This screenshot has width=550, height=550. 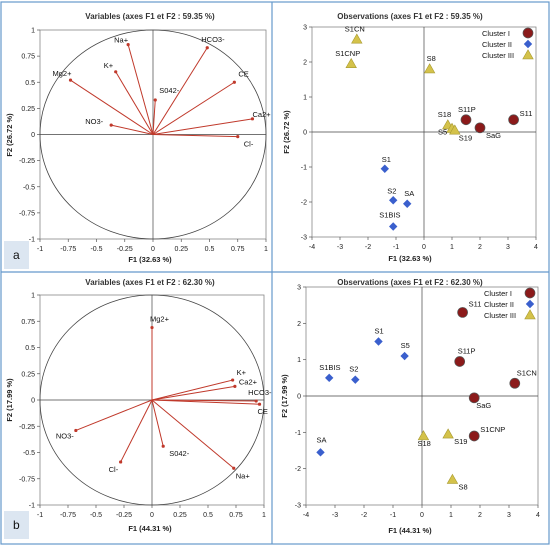 I want to click on y-axis-label: F2 (26.72 %), so click(x=286, y=132).